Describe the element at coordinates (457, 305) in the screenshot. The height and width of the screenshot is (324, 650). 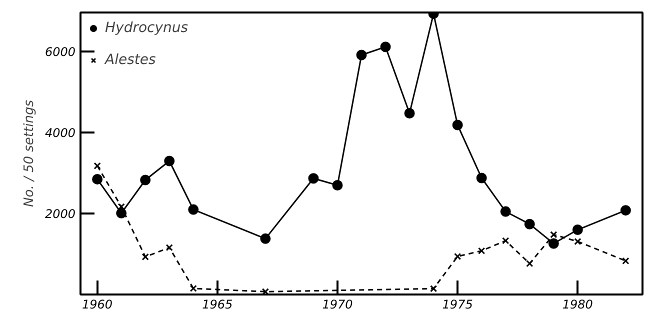
I see `x-tick-label: 1975` at that location.